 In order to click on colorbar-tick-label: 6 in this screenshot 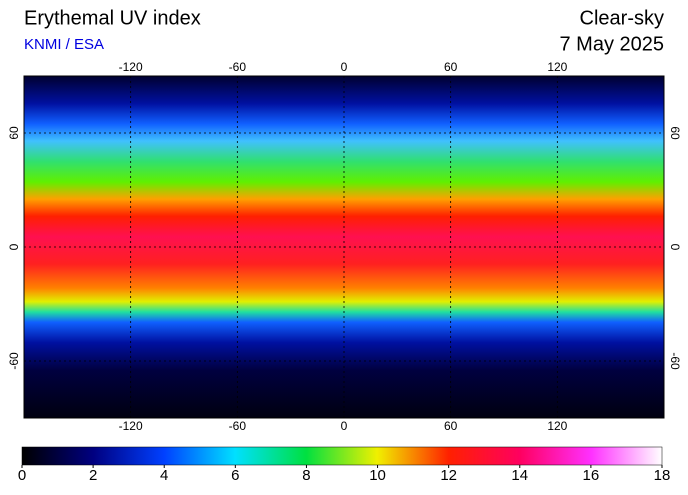, I will do `click(235, 475)`.